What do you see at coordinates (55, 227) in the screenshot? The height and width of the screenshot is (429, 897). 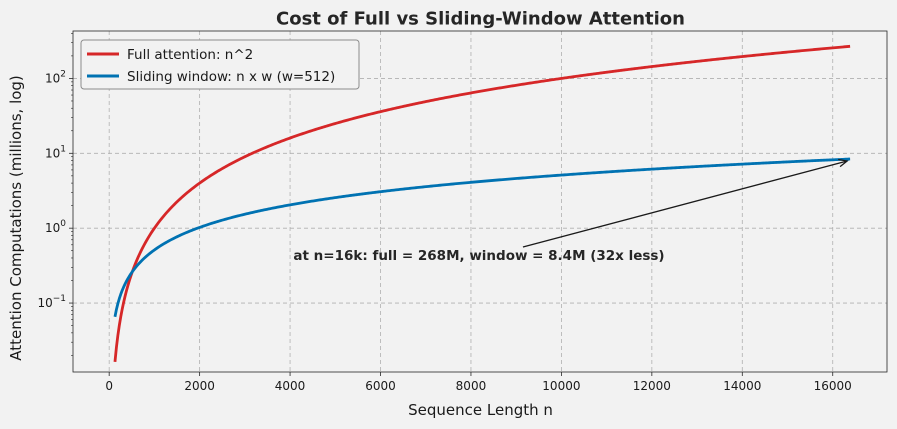 I see `y-tick-label: 10⁰` at bounding box center [55, 227].